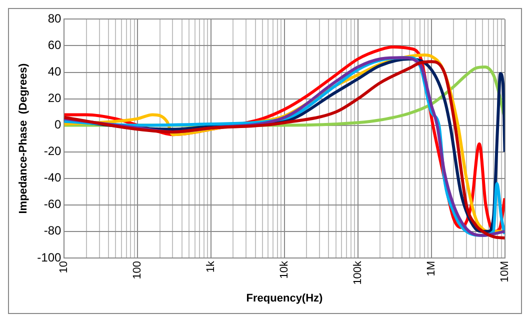 This screenshot has height=322, width=530. Describe the element at coordinates (431, 268) in the screenshot. I see `x-tick-label: 1M` at that location.